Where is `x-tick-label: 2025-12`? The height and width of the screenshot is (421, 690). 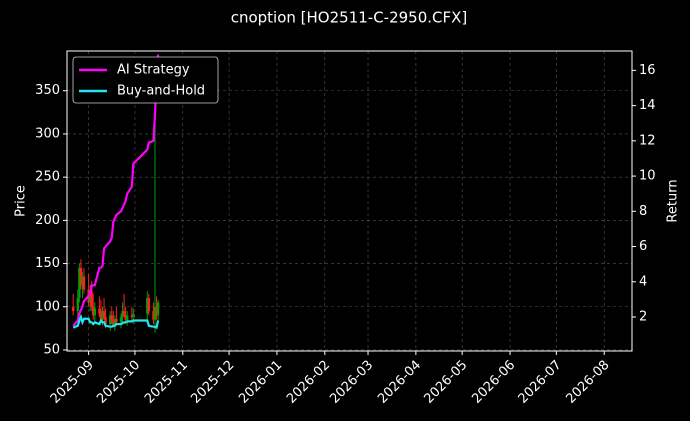 x-tick-label: 2025-12 is located at coordinates (212, 382).